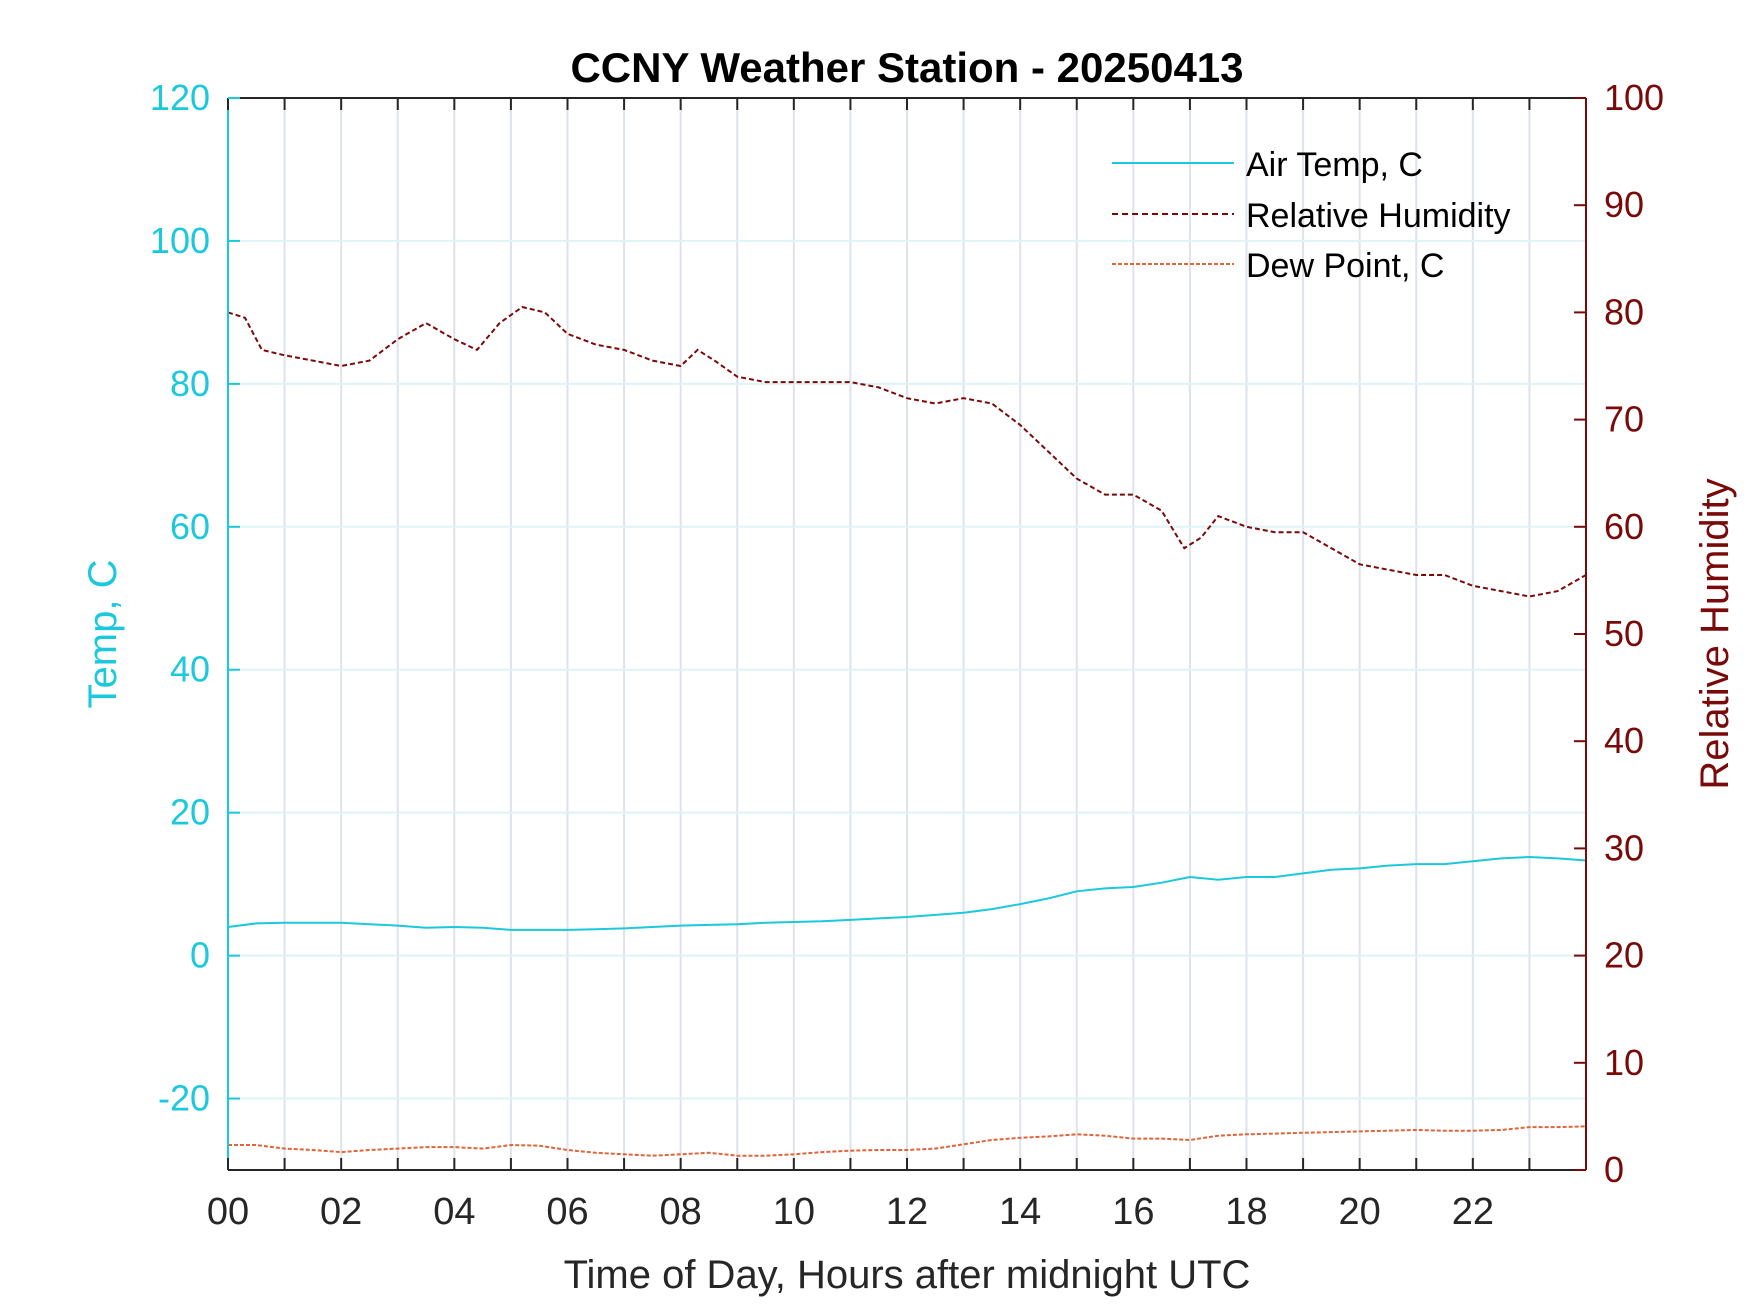  I want to click on y-left-tick-label: 80, so click(190, 383).